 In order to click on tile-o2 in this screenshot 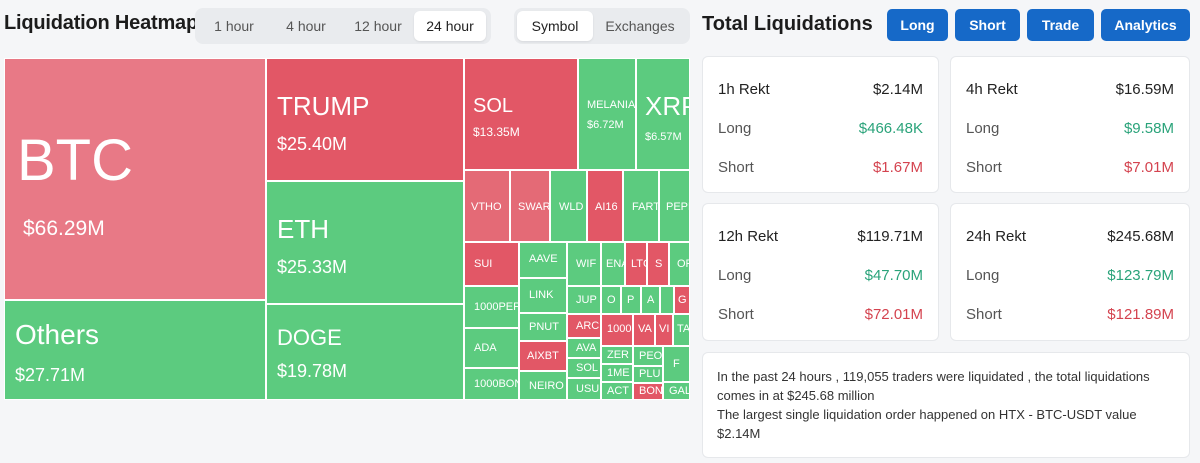, I will do `click(667, 300)`.